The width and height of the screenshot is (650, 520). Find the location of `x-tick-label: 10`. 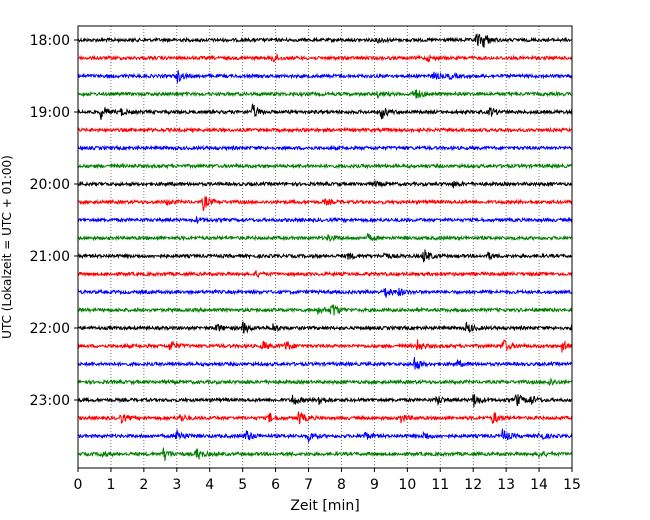

x-tick-label: 10 is located at coordinates (407, 485).